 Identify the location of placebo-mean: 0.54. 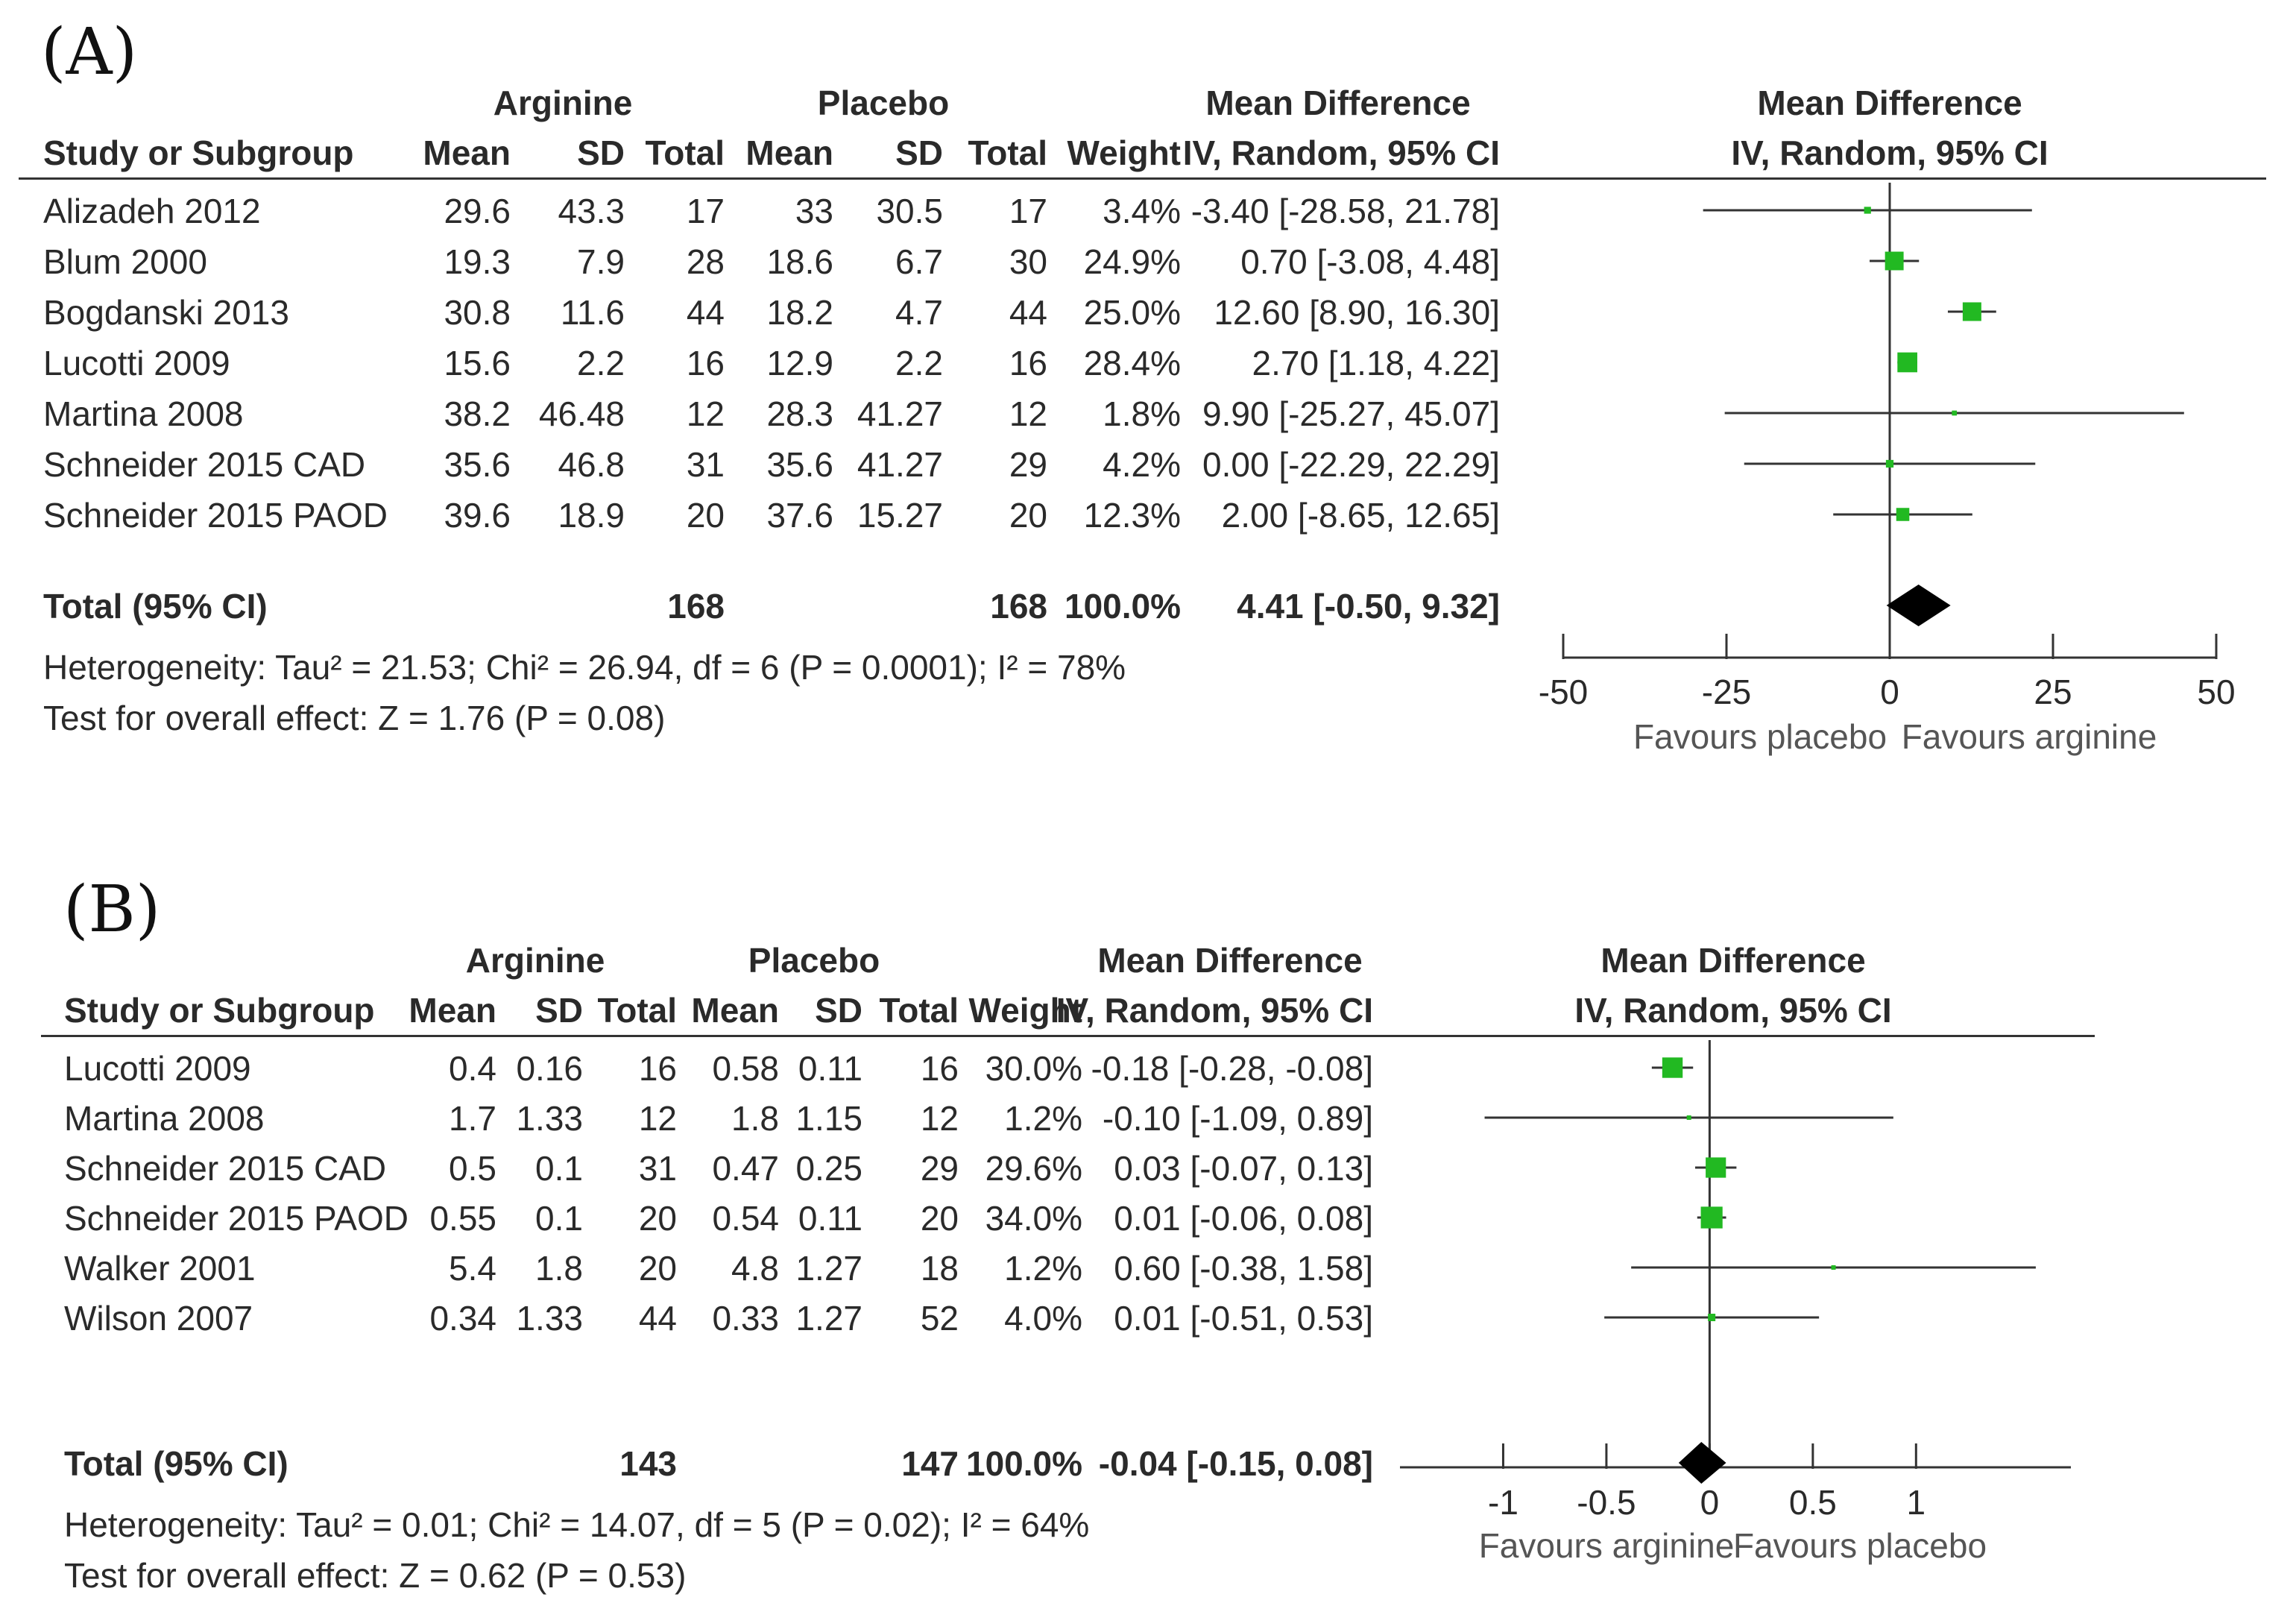
(746, 1218).